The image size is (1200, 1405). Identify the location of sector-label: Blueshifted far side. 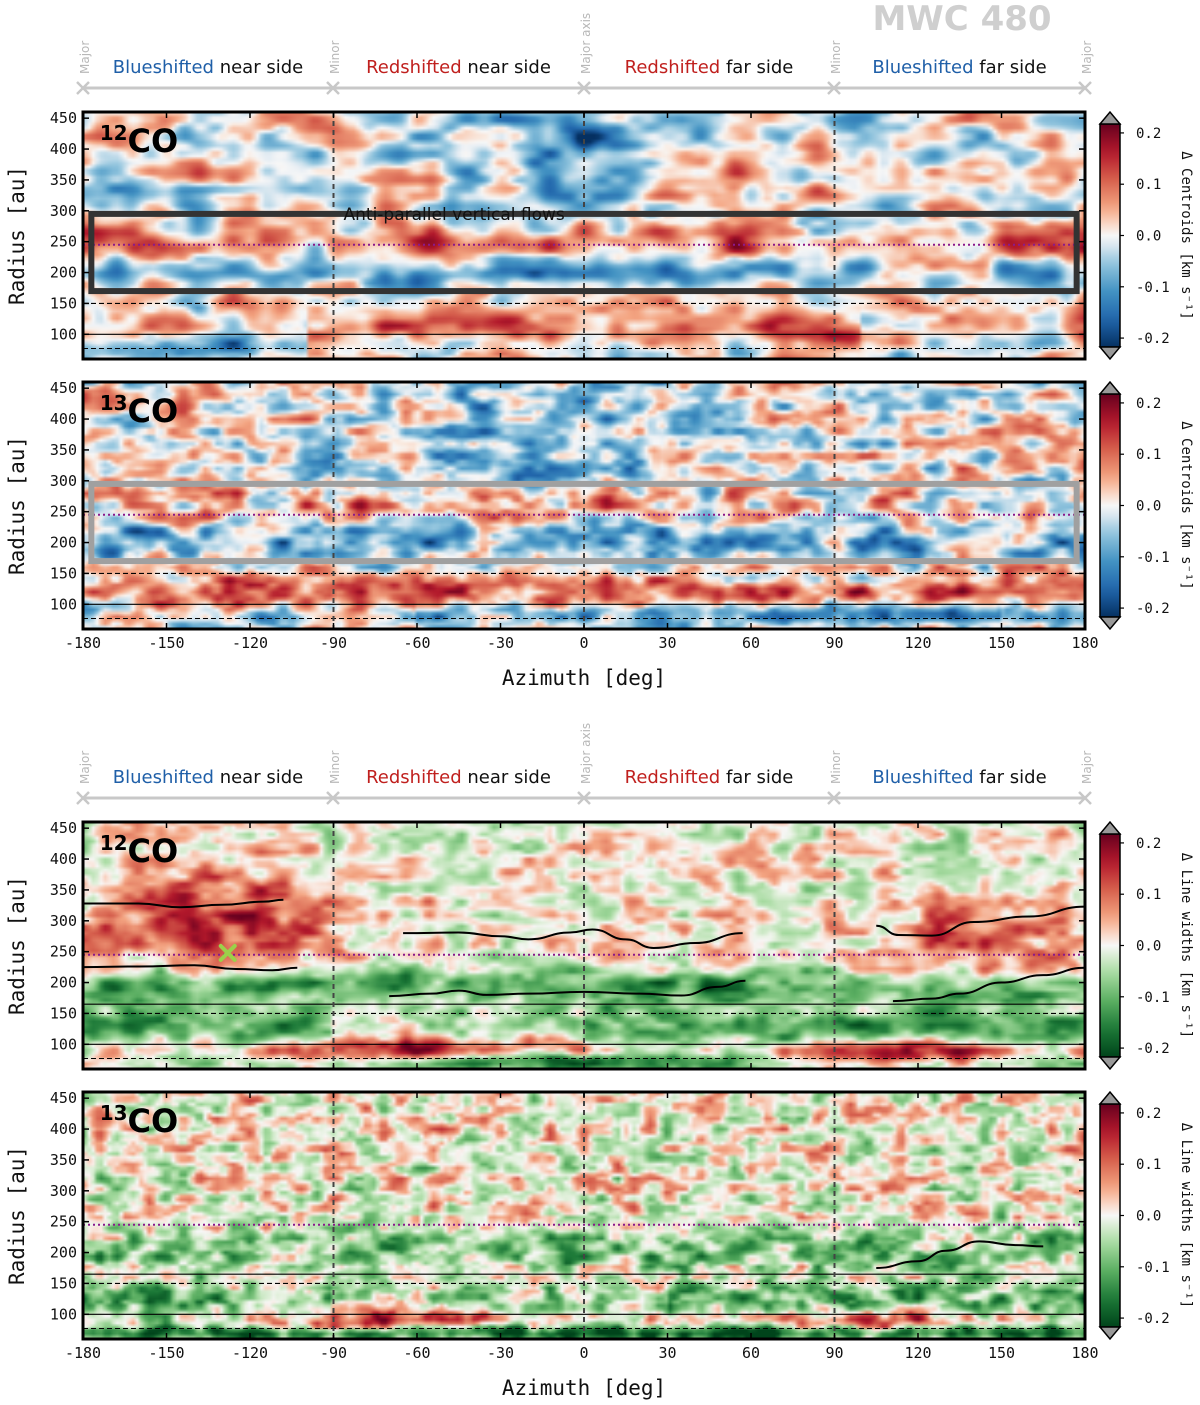
(959, 777).